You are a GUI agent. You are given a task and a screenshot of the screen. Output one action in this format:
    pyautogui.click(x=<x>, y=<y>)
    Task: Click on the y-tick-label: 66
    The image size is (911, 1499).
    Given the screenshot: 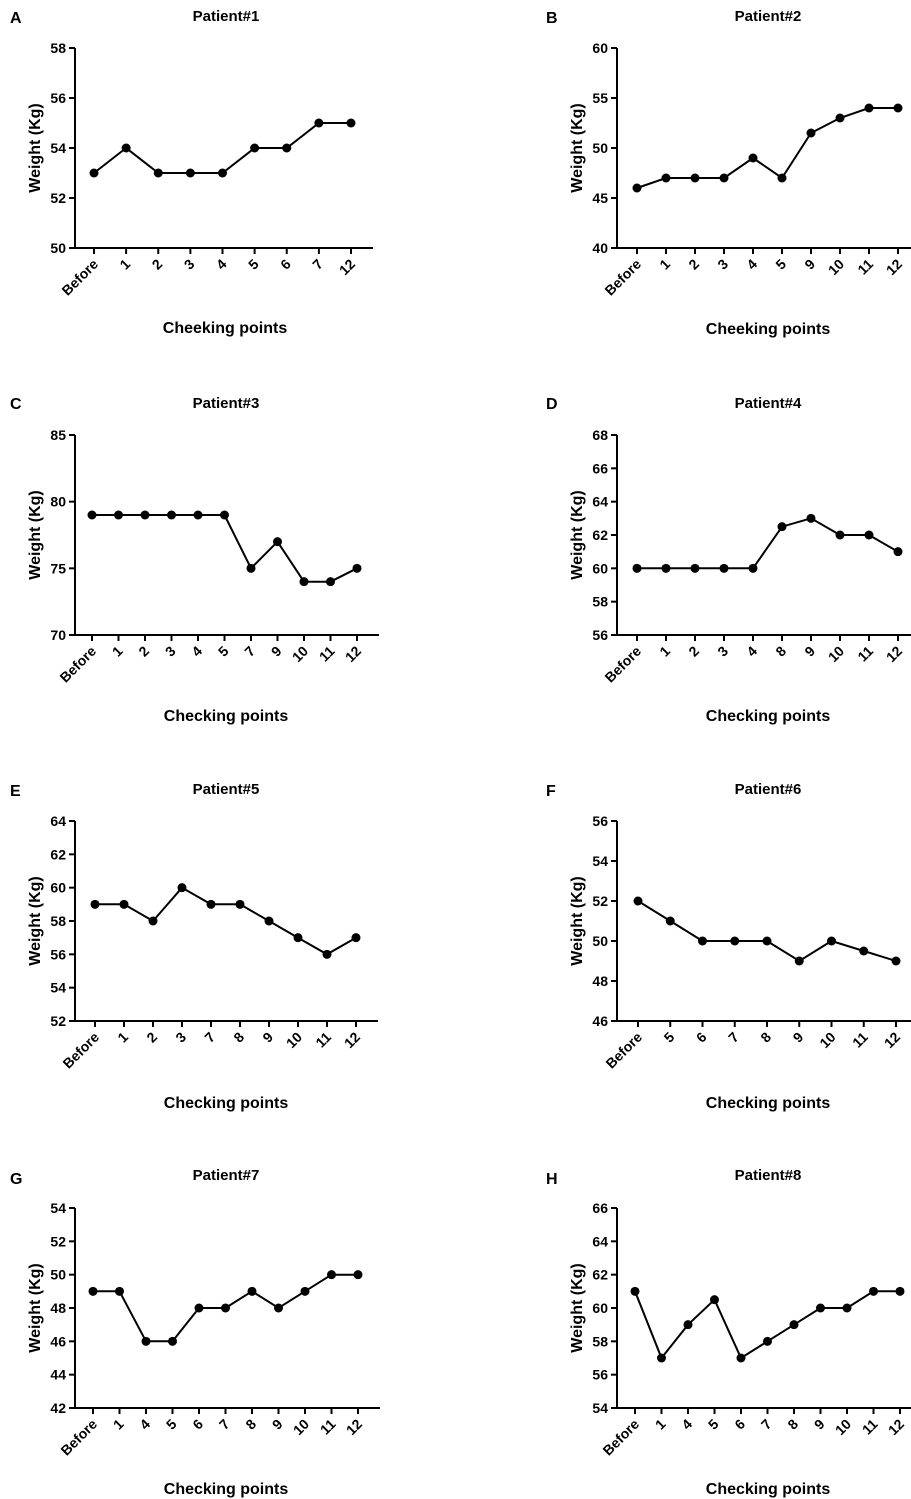 What is the action you would take?
    pyautogui.click(x=600, y=1208)
    